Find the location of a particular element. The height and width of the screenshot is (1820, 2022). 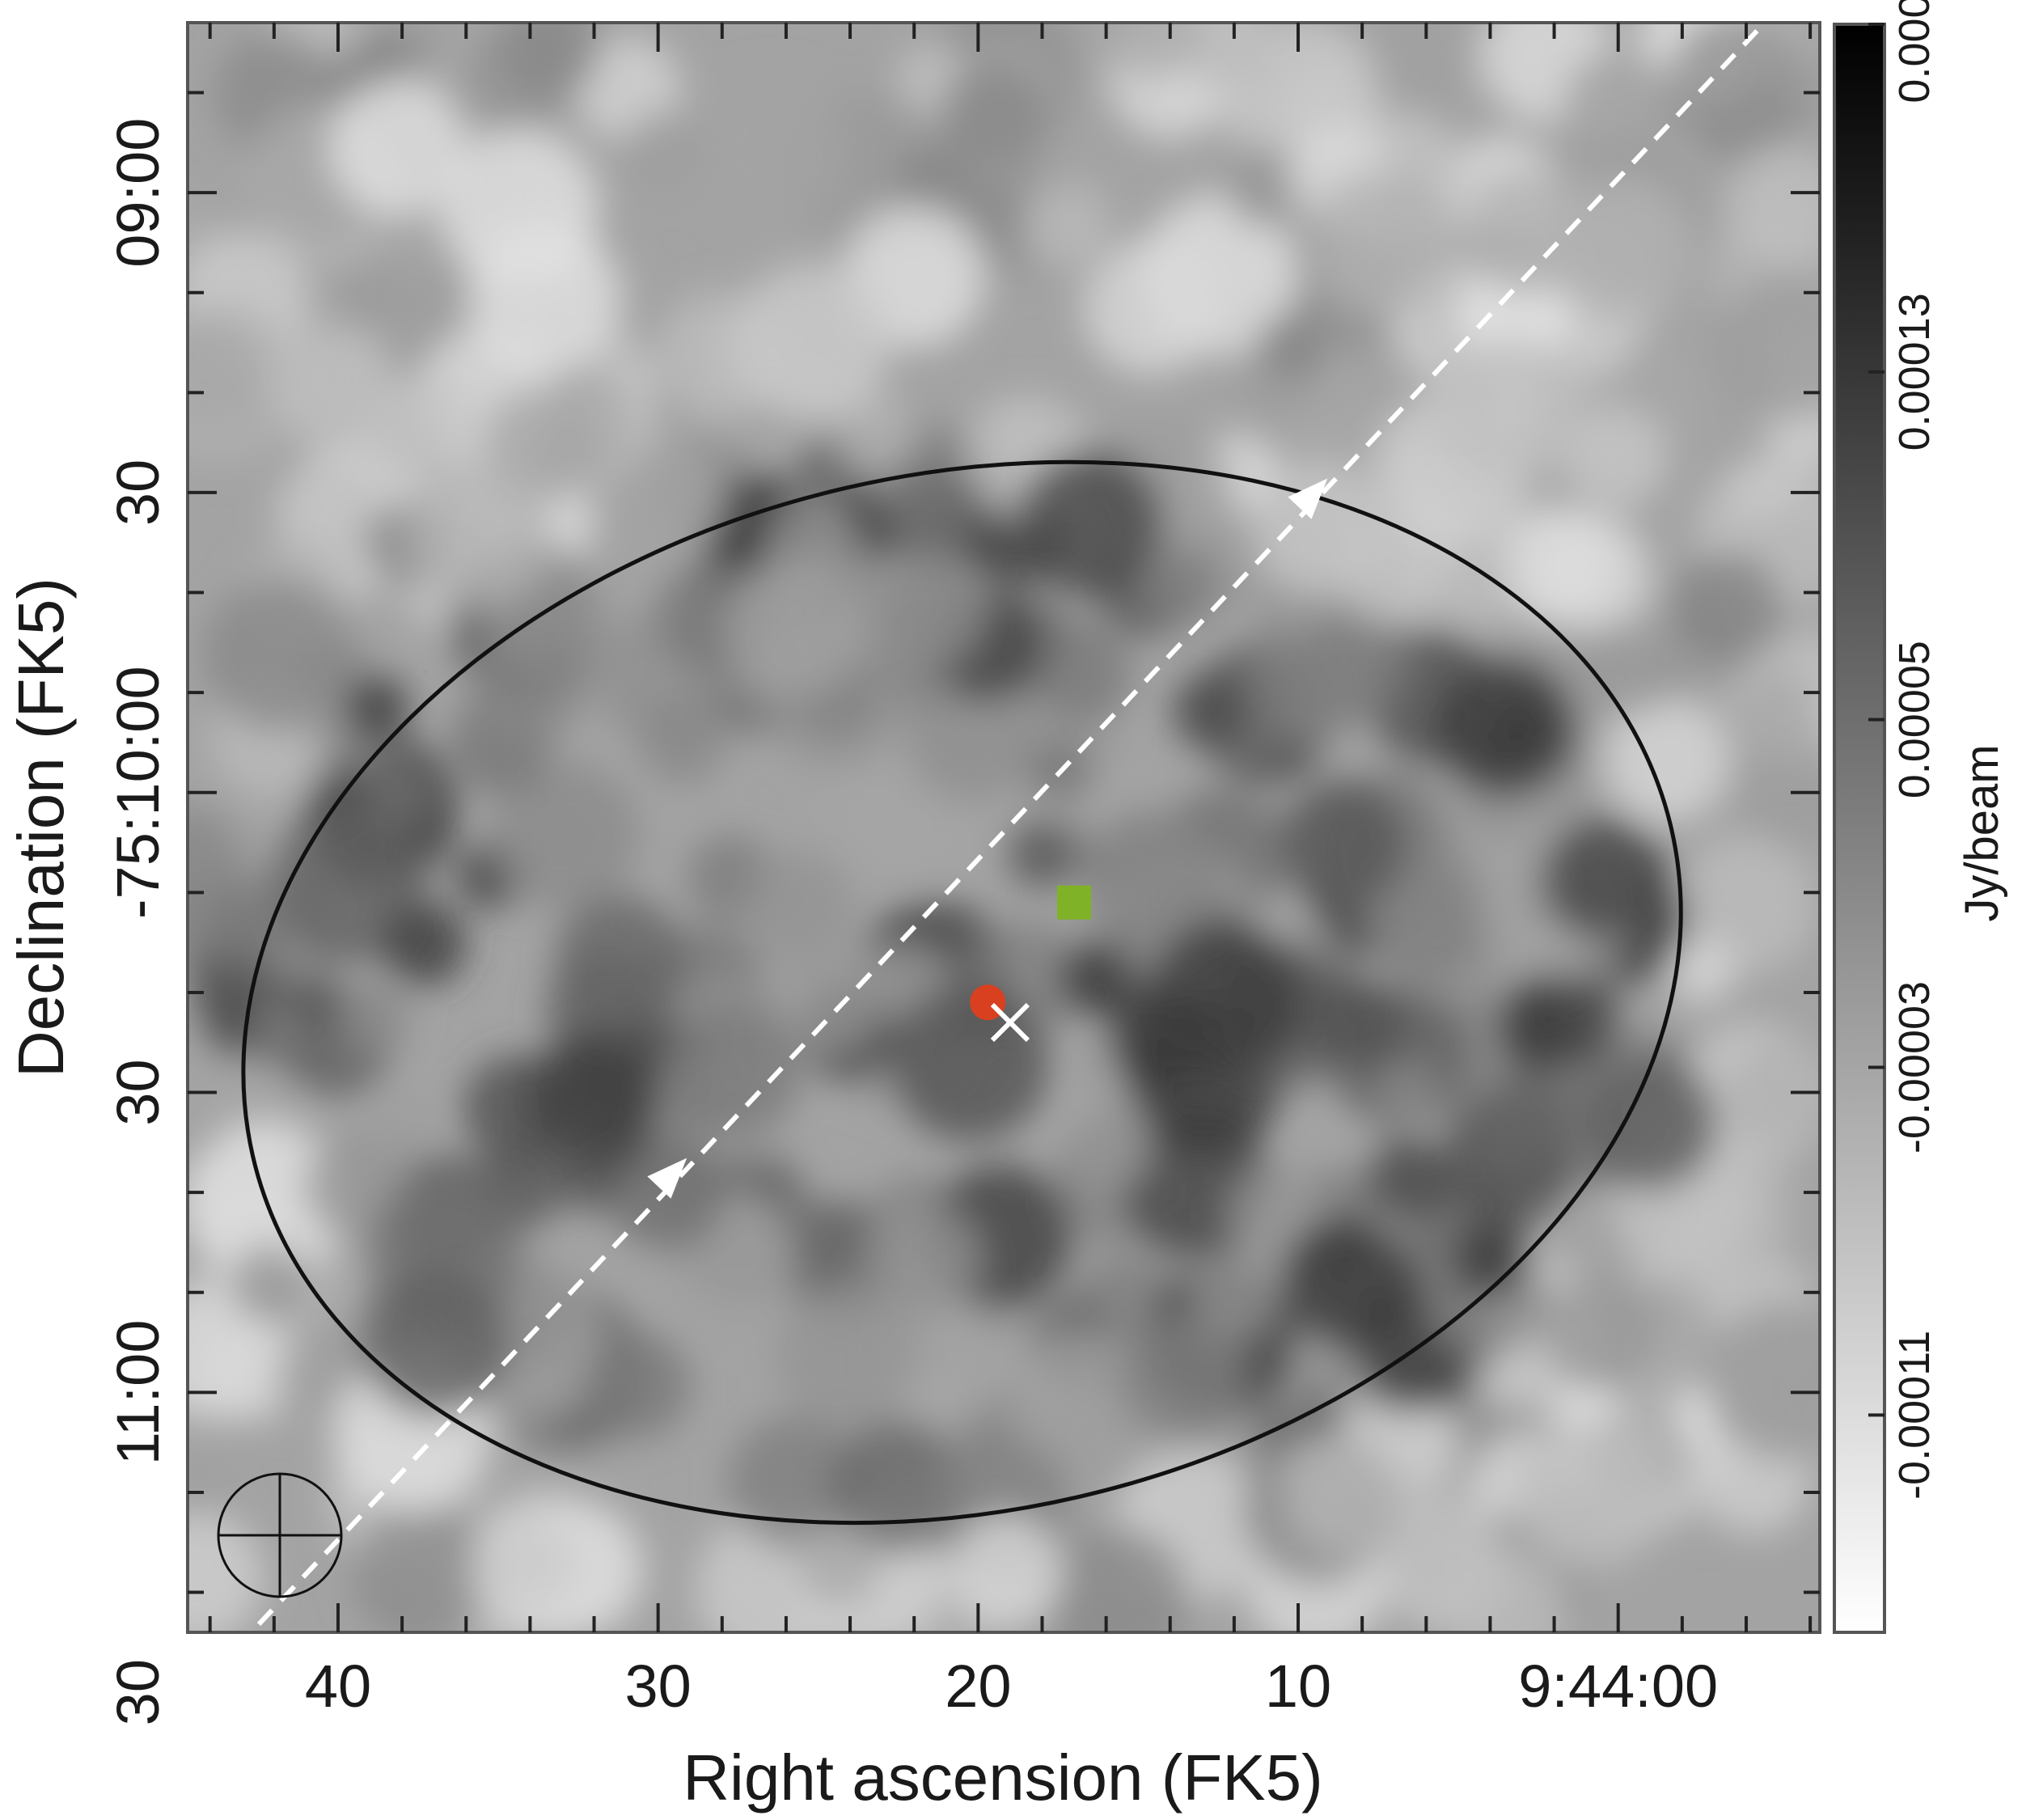

y-axis-title: Declination (FK5) is located at coordinates (41, 827).